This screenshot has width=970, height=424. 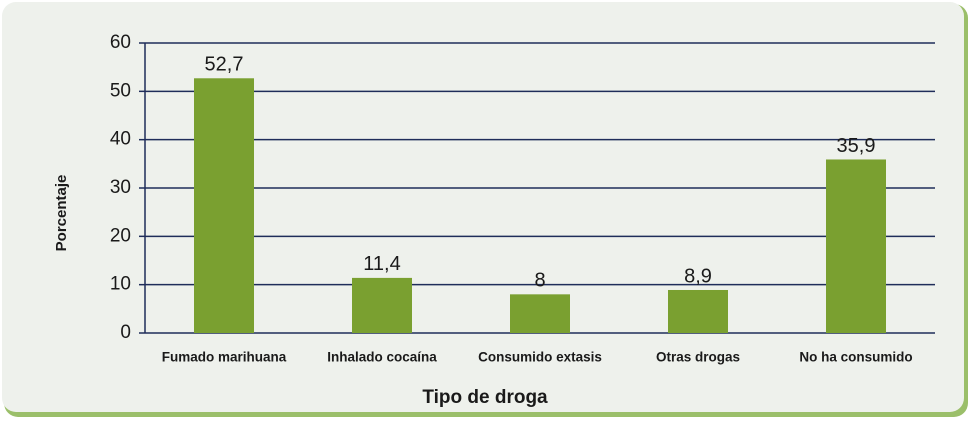 What do you see at coordinates (120, 235) in the screenshot?
I see `y-tick-label: 20` at bounding box center [120, 235].